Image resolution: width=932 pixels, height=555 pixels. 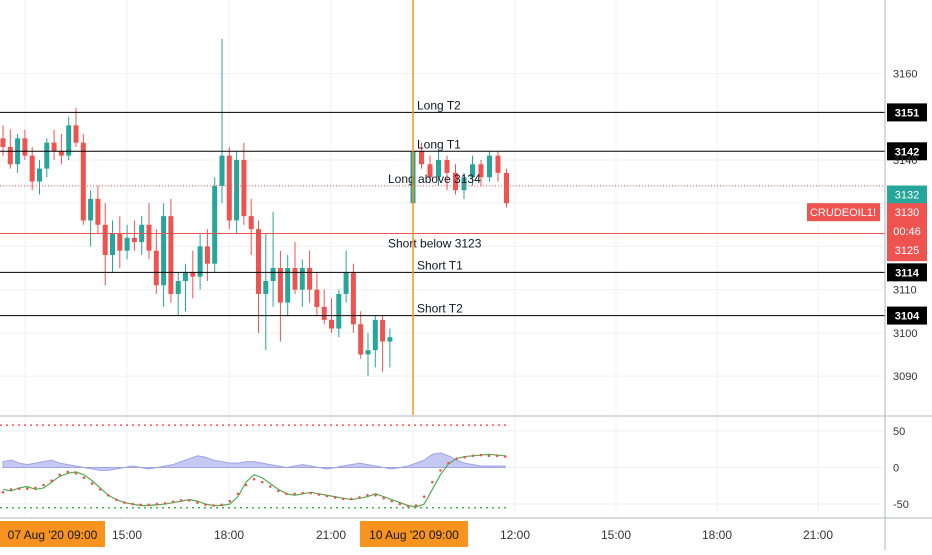 I want to click on price-tick-label: 3140, so click(x=905, y=161).